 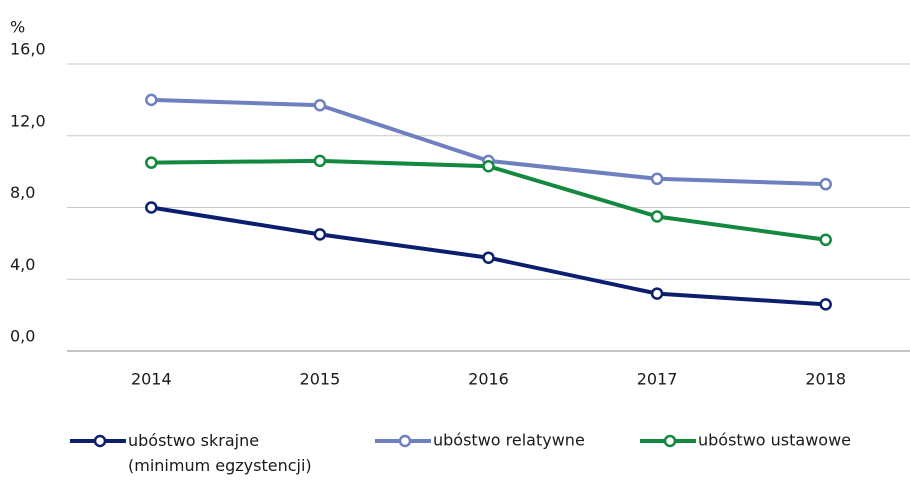 I want to click on y-axis-label: %, so click(x=17, y=27).